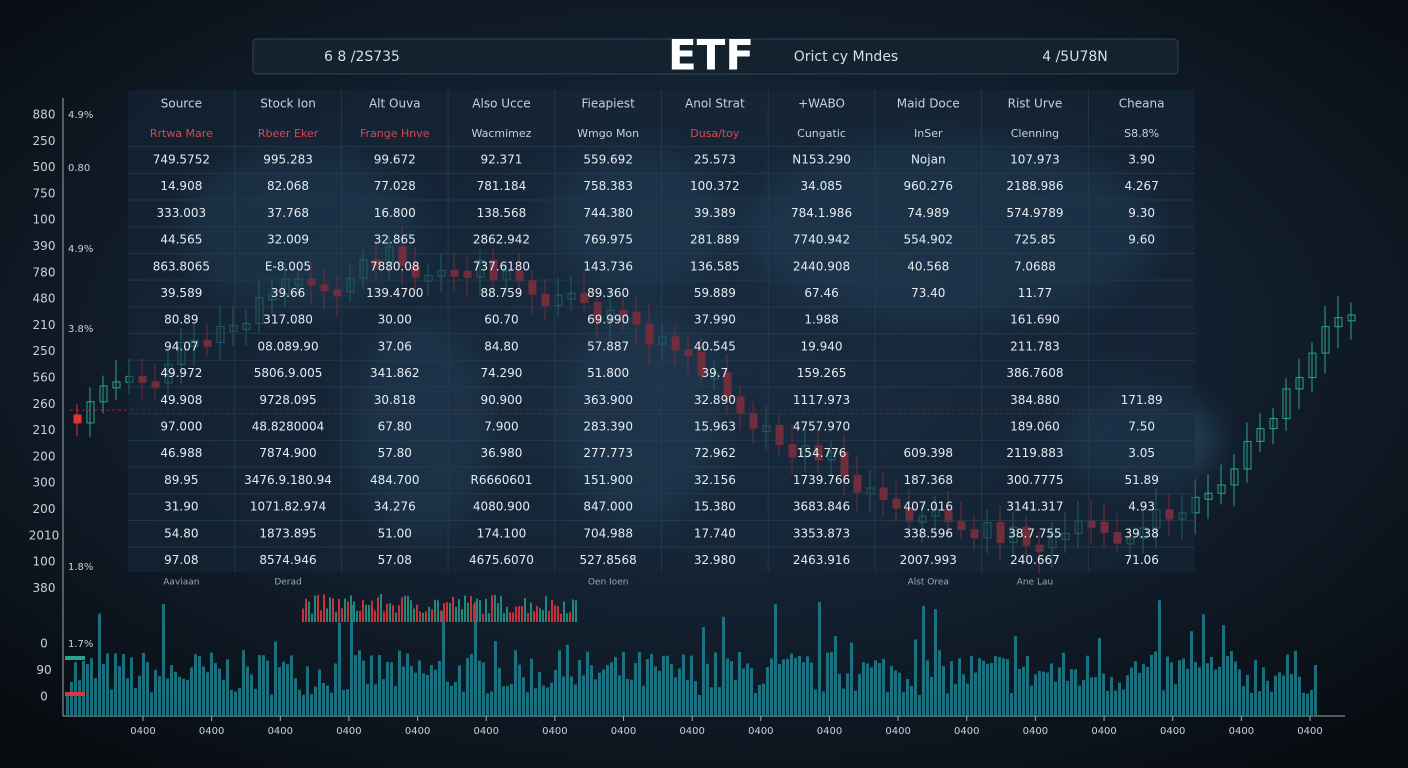 Image resolution: width=1408 pixels, height=768 pixels. What do you see at coordinates (608, 320) in the screenshot?
I see `table-cell: 69.990` at bounding box center [608, 320].